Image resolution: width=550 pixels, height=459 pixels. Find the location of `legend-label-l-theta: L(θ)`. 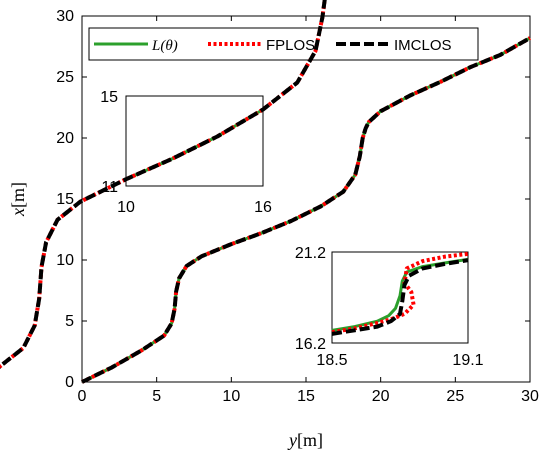

legend-label-l-theta: L(θ) is located at coordinates (164, 46).